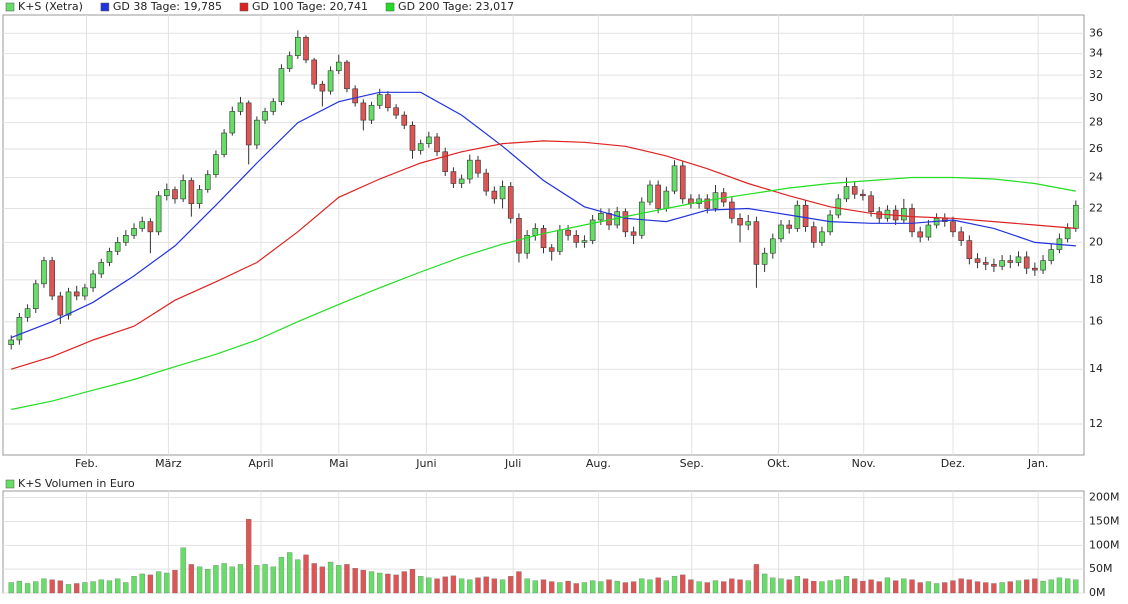  Describe the element at coordinates (1096, 241) in the screenshot. I see `y-tick-label: 20` at that location.